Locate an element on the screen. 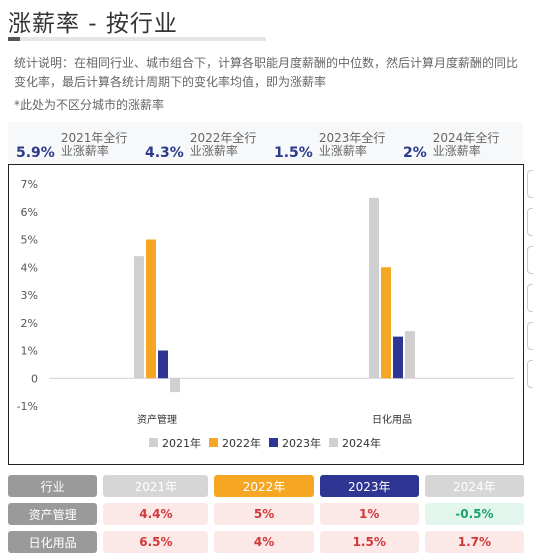  bar-日化用品-2023年 is located at coordinates (398, 357).